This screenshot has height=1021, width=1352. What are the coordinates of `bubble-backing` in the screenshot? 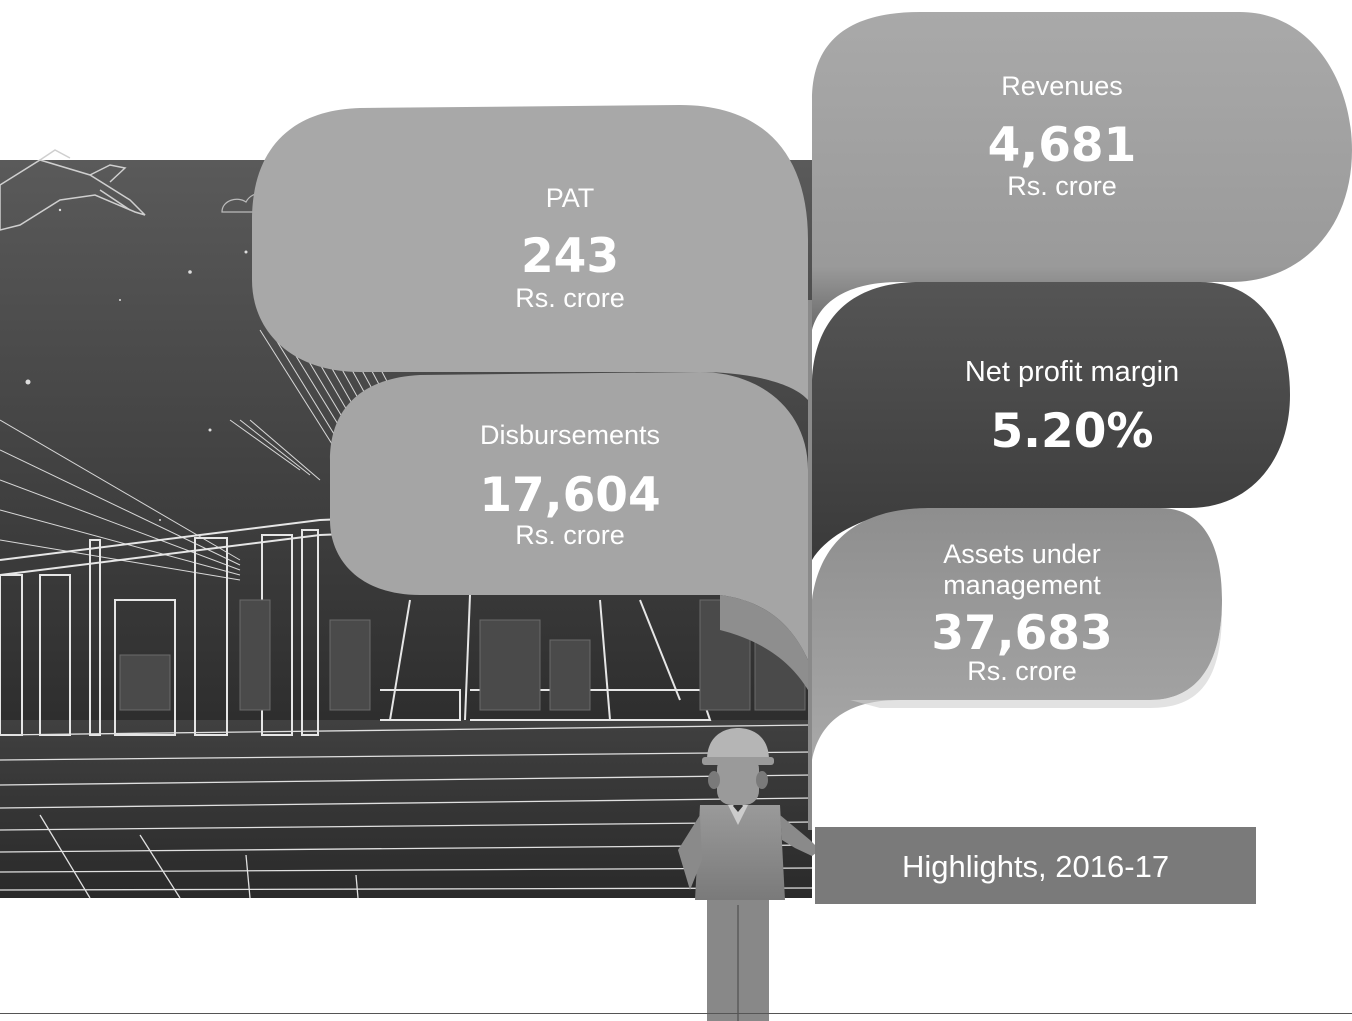 It's located at (810, 565).